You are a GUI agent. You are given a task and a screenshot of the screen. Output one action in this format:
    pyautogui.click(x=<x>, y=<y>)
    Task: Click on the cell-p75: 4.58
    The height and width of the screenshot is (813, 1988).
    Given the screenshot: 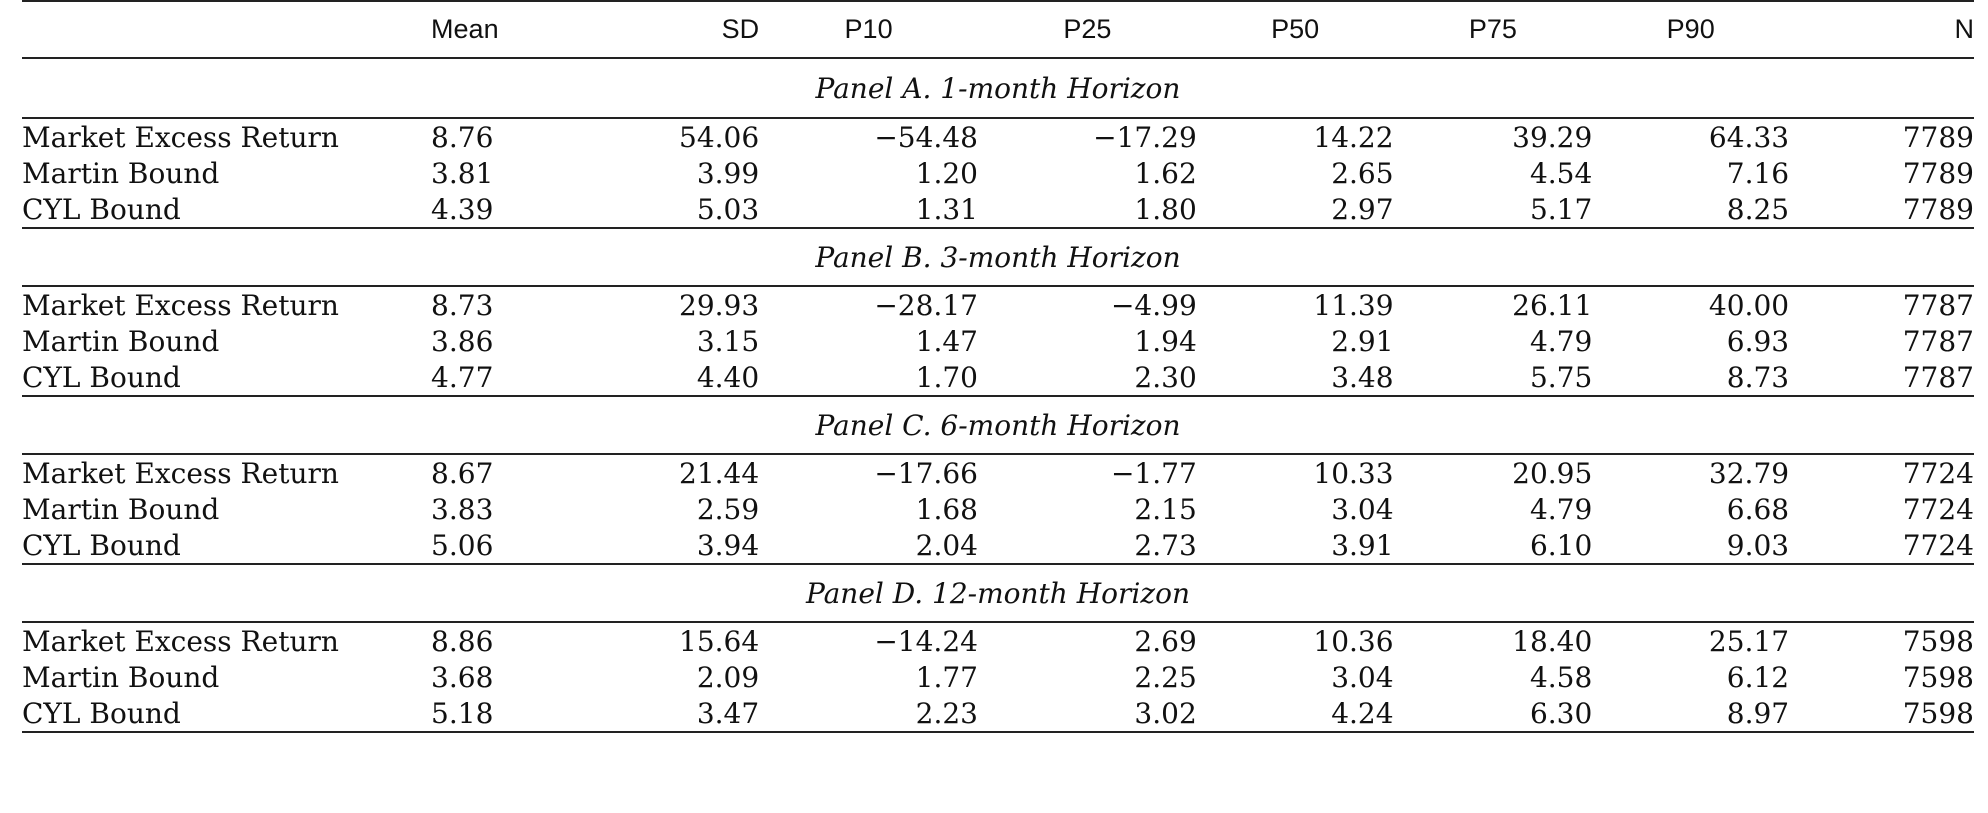 What is the action you would take?
    pyautogui.click(x=1561, y=677)
    